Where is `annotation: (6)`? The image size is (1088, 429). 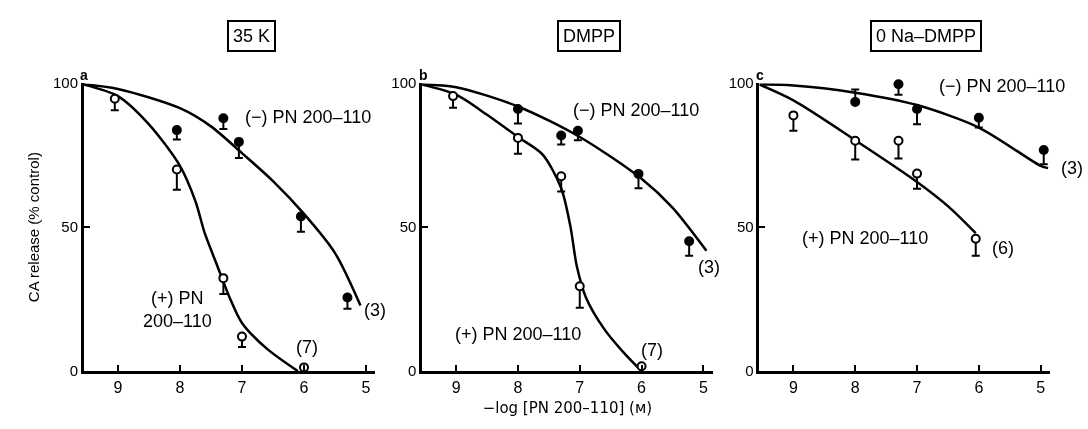
annotation: (6) is located at coordinates (1003, 248).